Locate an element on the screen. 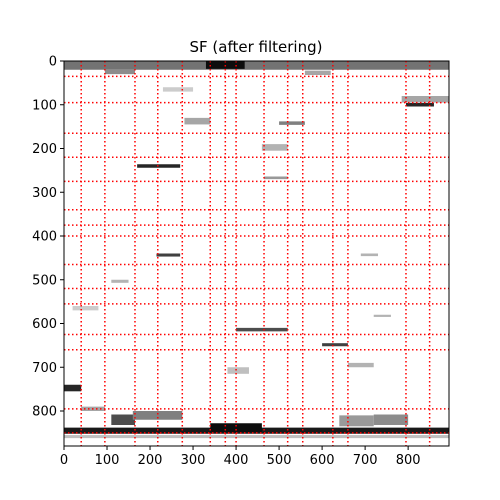 The width and height of the screenshot is (500, 500). y-tick-label: 0 is located at coordinates (53, 62).